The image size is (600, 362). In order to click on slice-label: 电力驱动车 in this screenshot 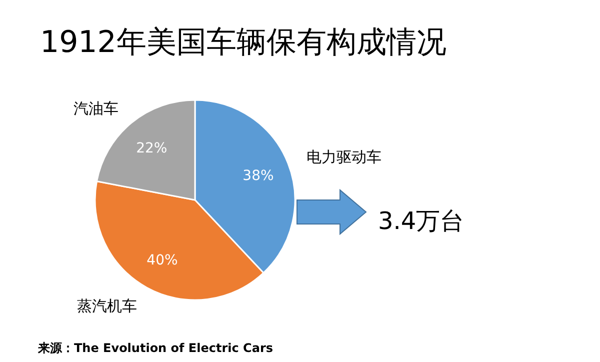, I will do `click(344, 157)`.